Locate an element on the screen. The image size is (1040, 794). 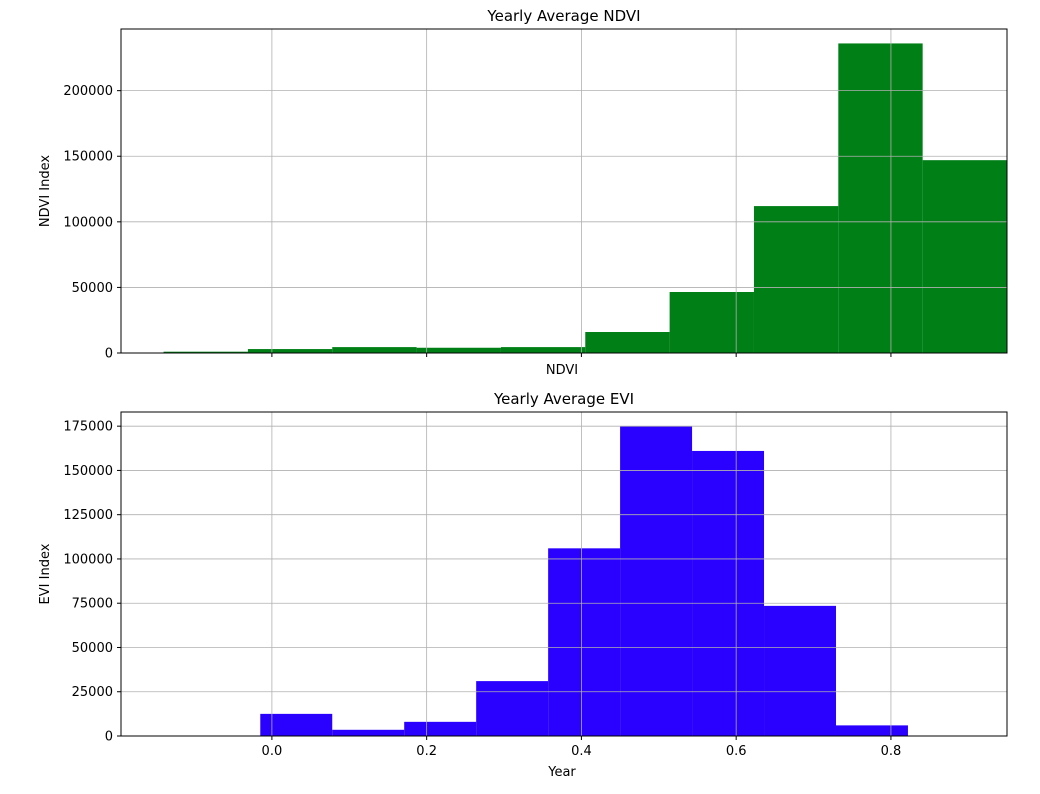
evi-y-tick-label-3: 75000 is located at coordinates (92, 604).